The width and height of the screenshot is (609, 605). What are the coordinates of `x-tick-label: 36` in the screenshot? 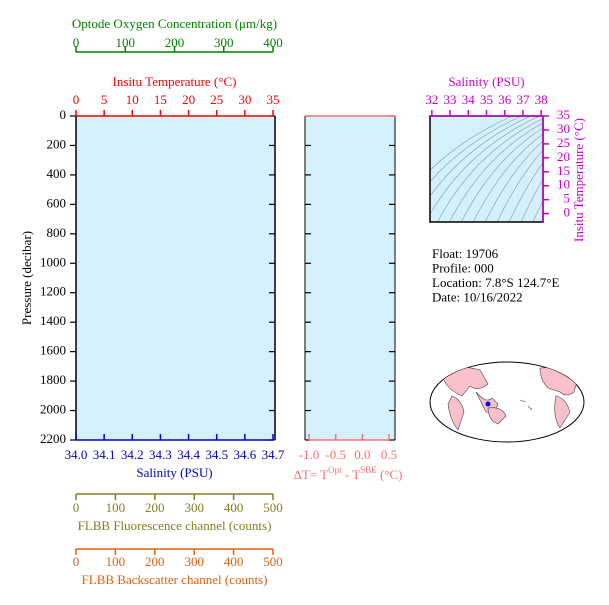 It's located at (505, 99).